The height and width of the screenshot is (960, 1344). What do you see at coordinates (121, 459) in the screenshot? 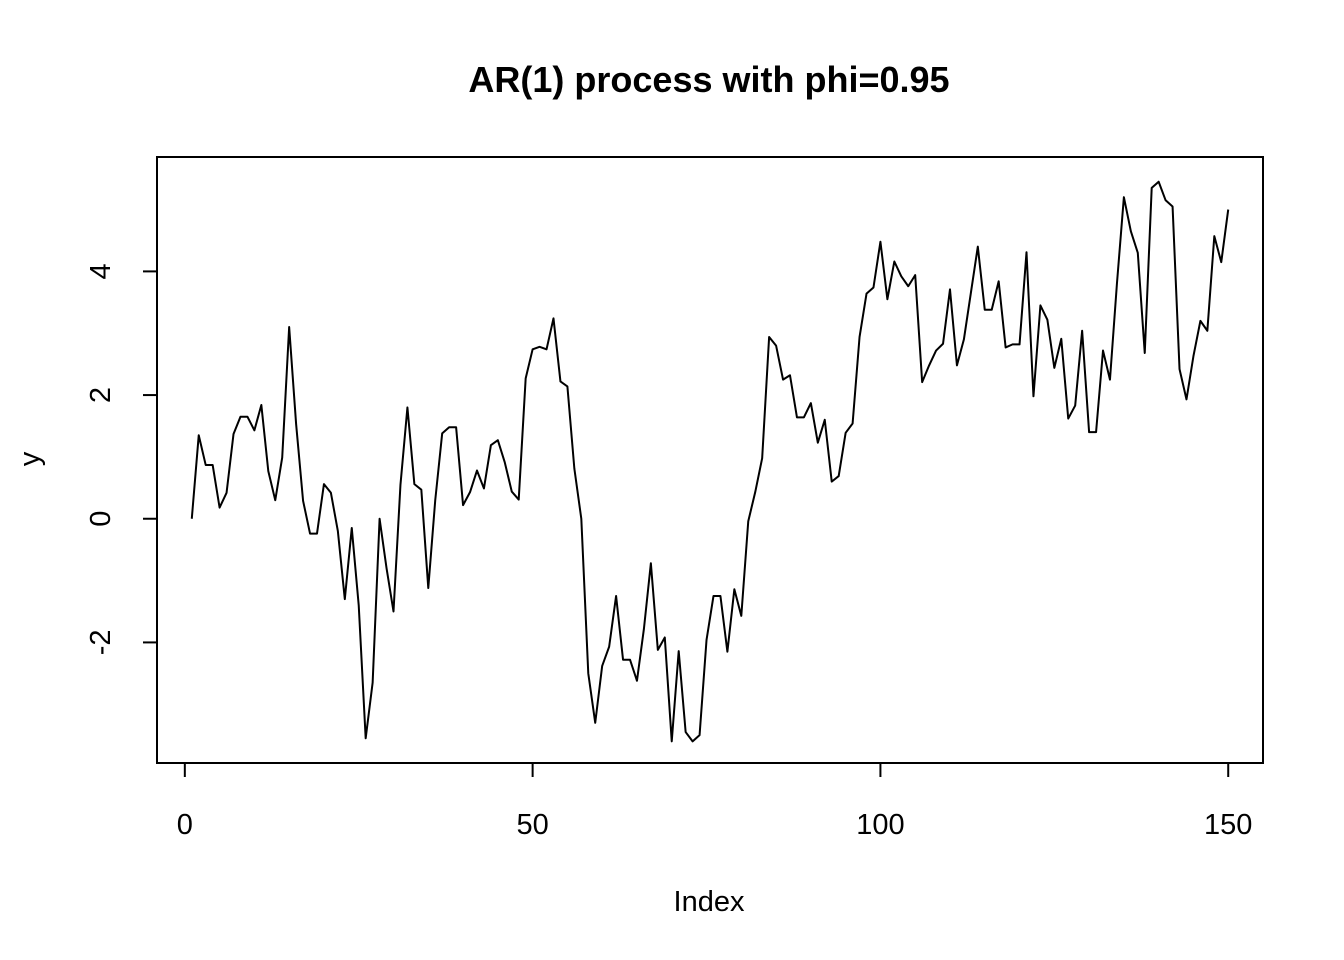
I see `y-axis: -2 0 2 4` at bounding box center [121, 459].